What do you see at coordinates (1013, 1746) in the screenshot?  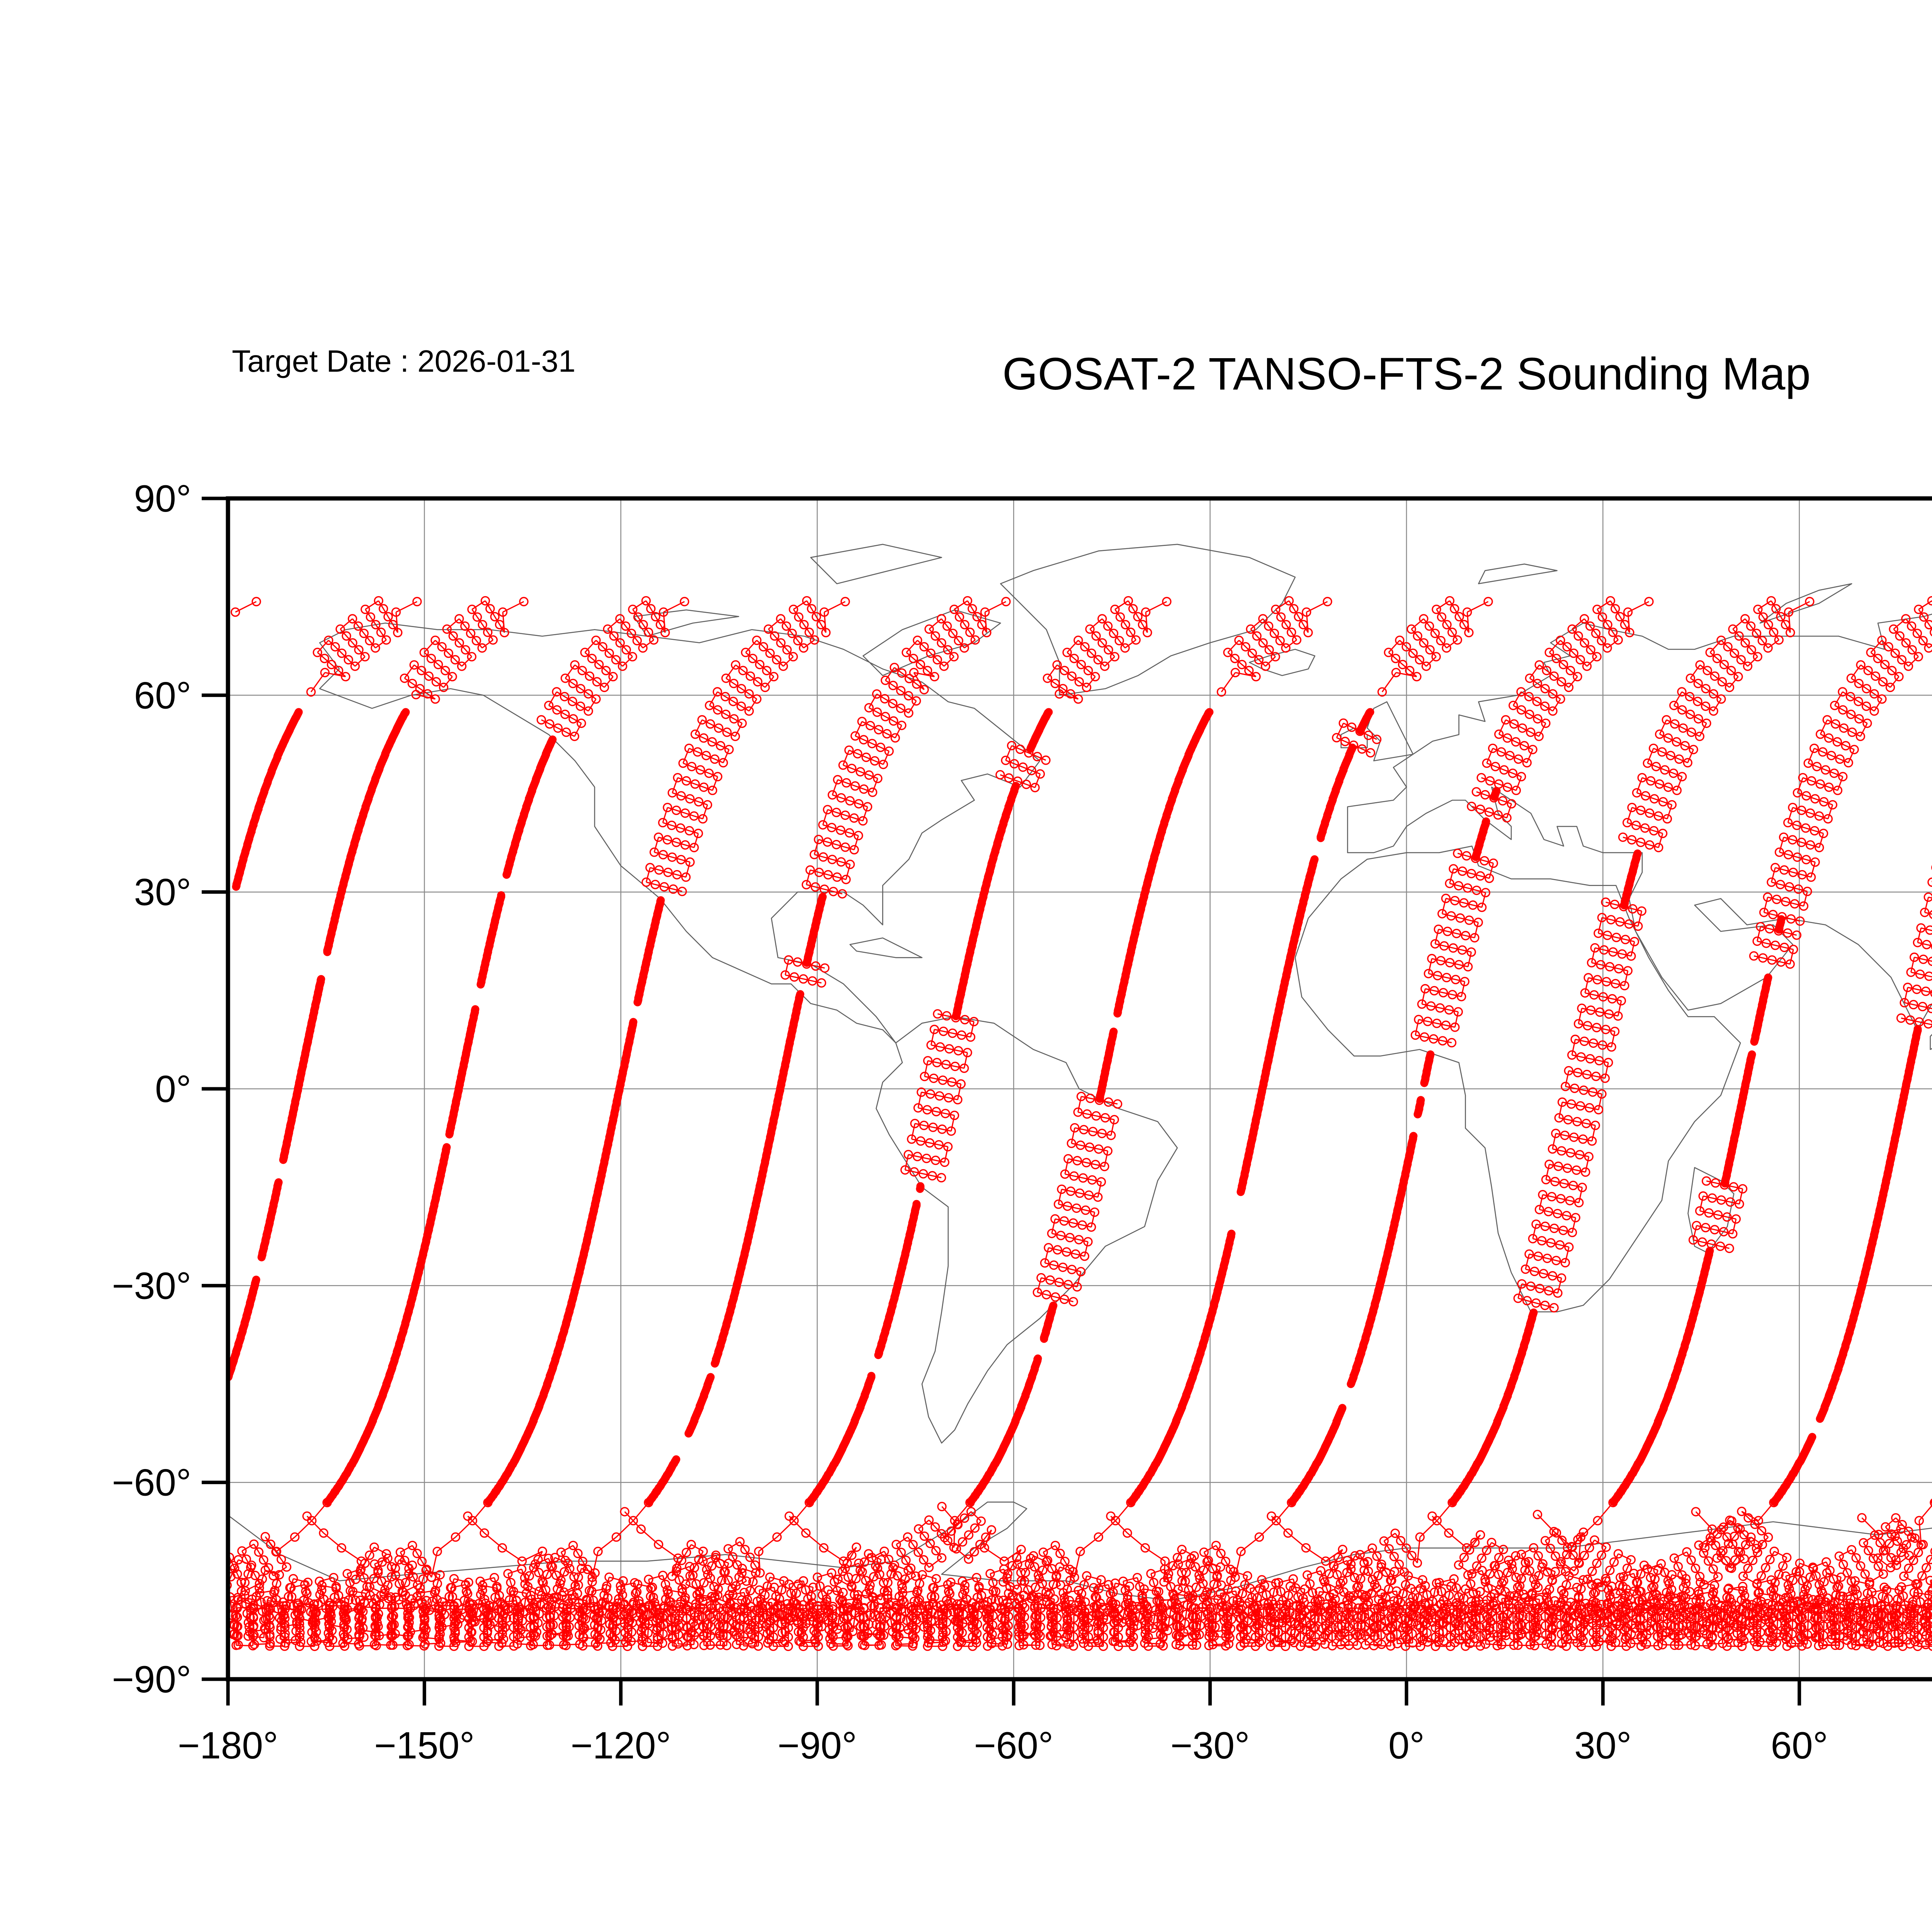 I see `x-tick-label: −60°` at bounding box center [1013, 1746].